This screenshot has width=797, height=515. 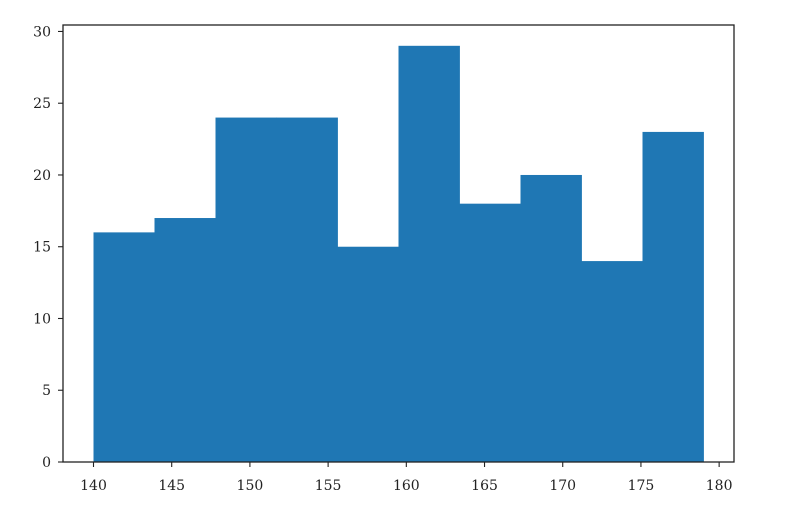 I want to click on x-tick-label: 165, so click(x=484, y=486).